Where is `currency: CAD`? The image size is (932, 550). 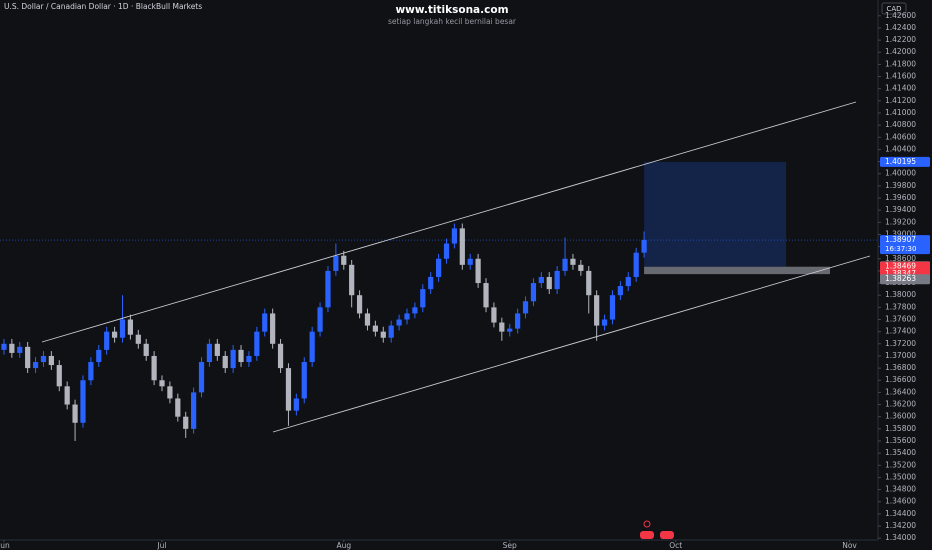
currency: CAD is located at coordinates (893, 9).